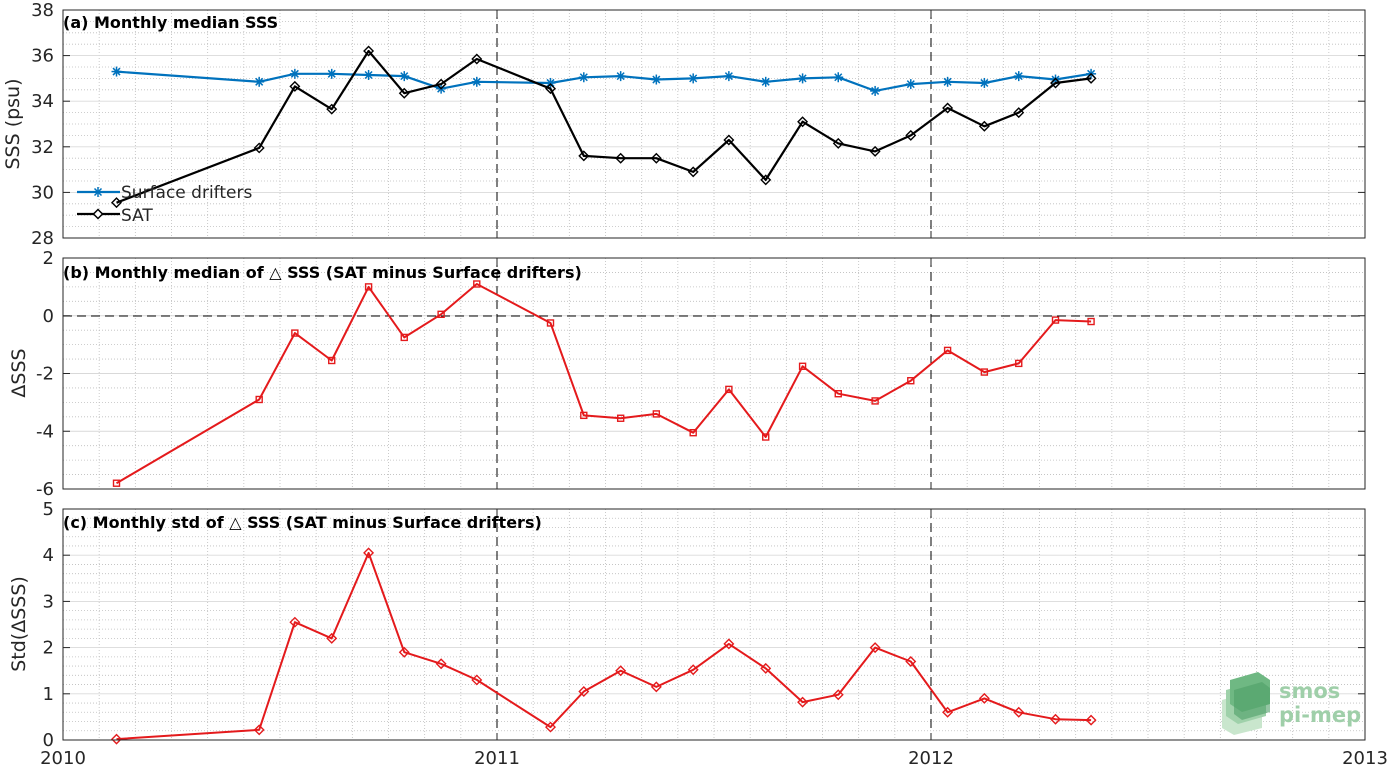 Image resolution: width=1389 pixels, height=768 pixels. Describe the element at coordinates (48, 694) in the screenshot. I see `y-tick-label: 1` at that location.